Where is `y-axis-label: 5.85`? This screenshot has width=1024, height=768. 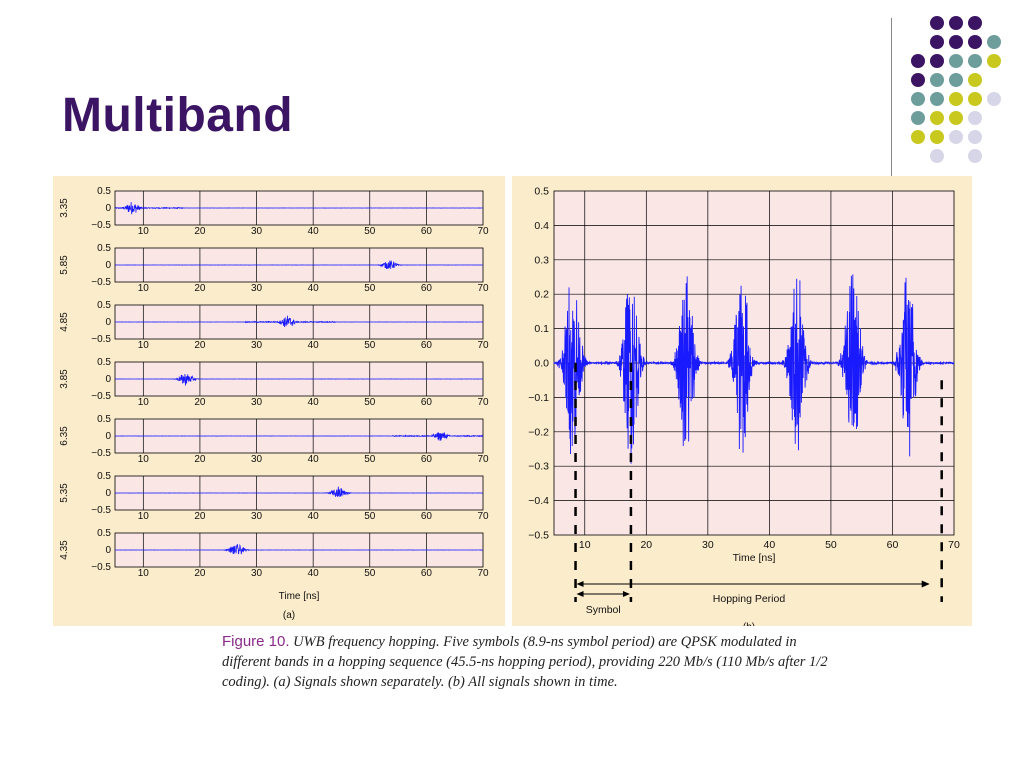 y-axis-label: 5.85 is located at coordinates (64, 265).